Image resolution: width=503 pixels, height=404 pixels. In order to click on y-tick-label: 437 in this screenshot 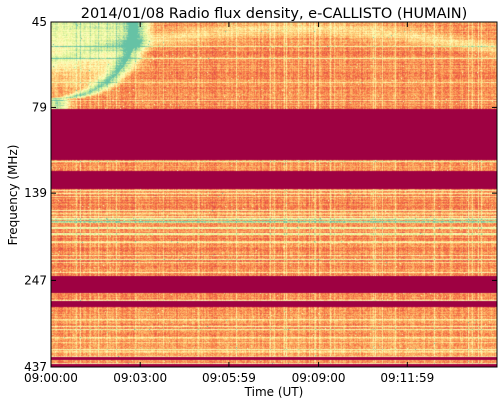, I will do `click(35, 367)`.